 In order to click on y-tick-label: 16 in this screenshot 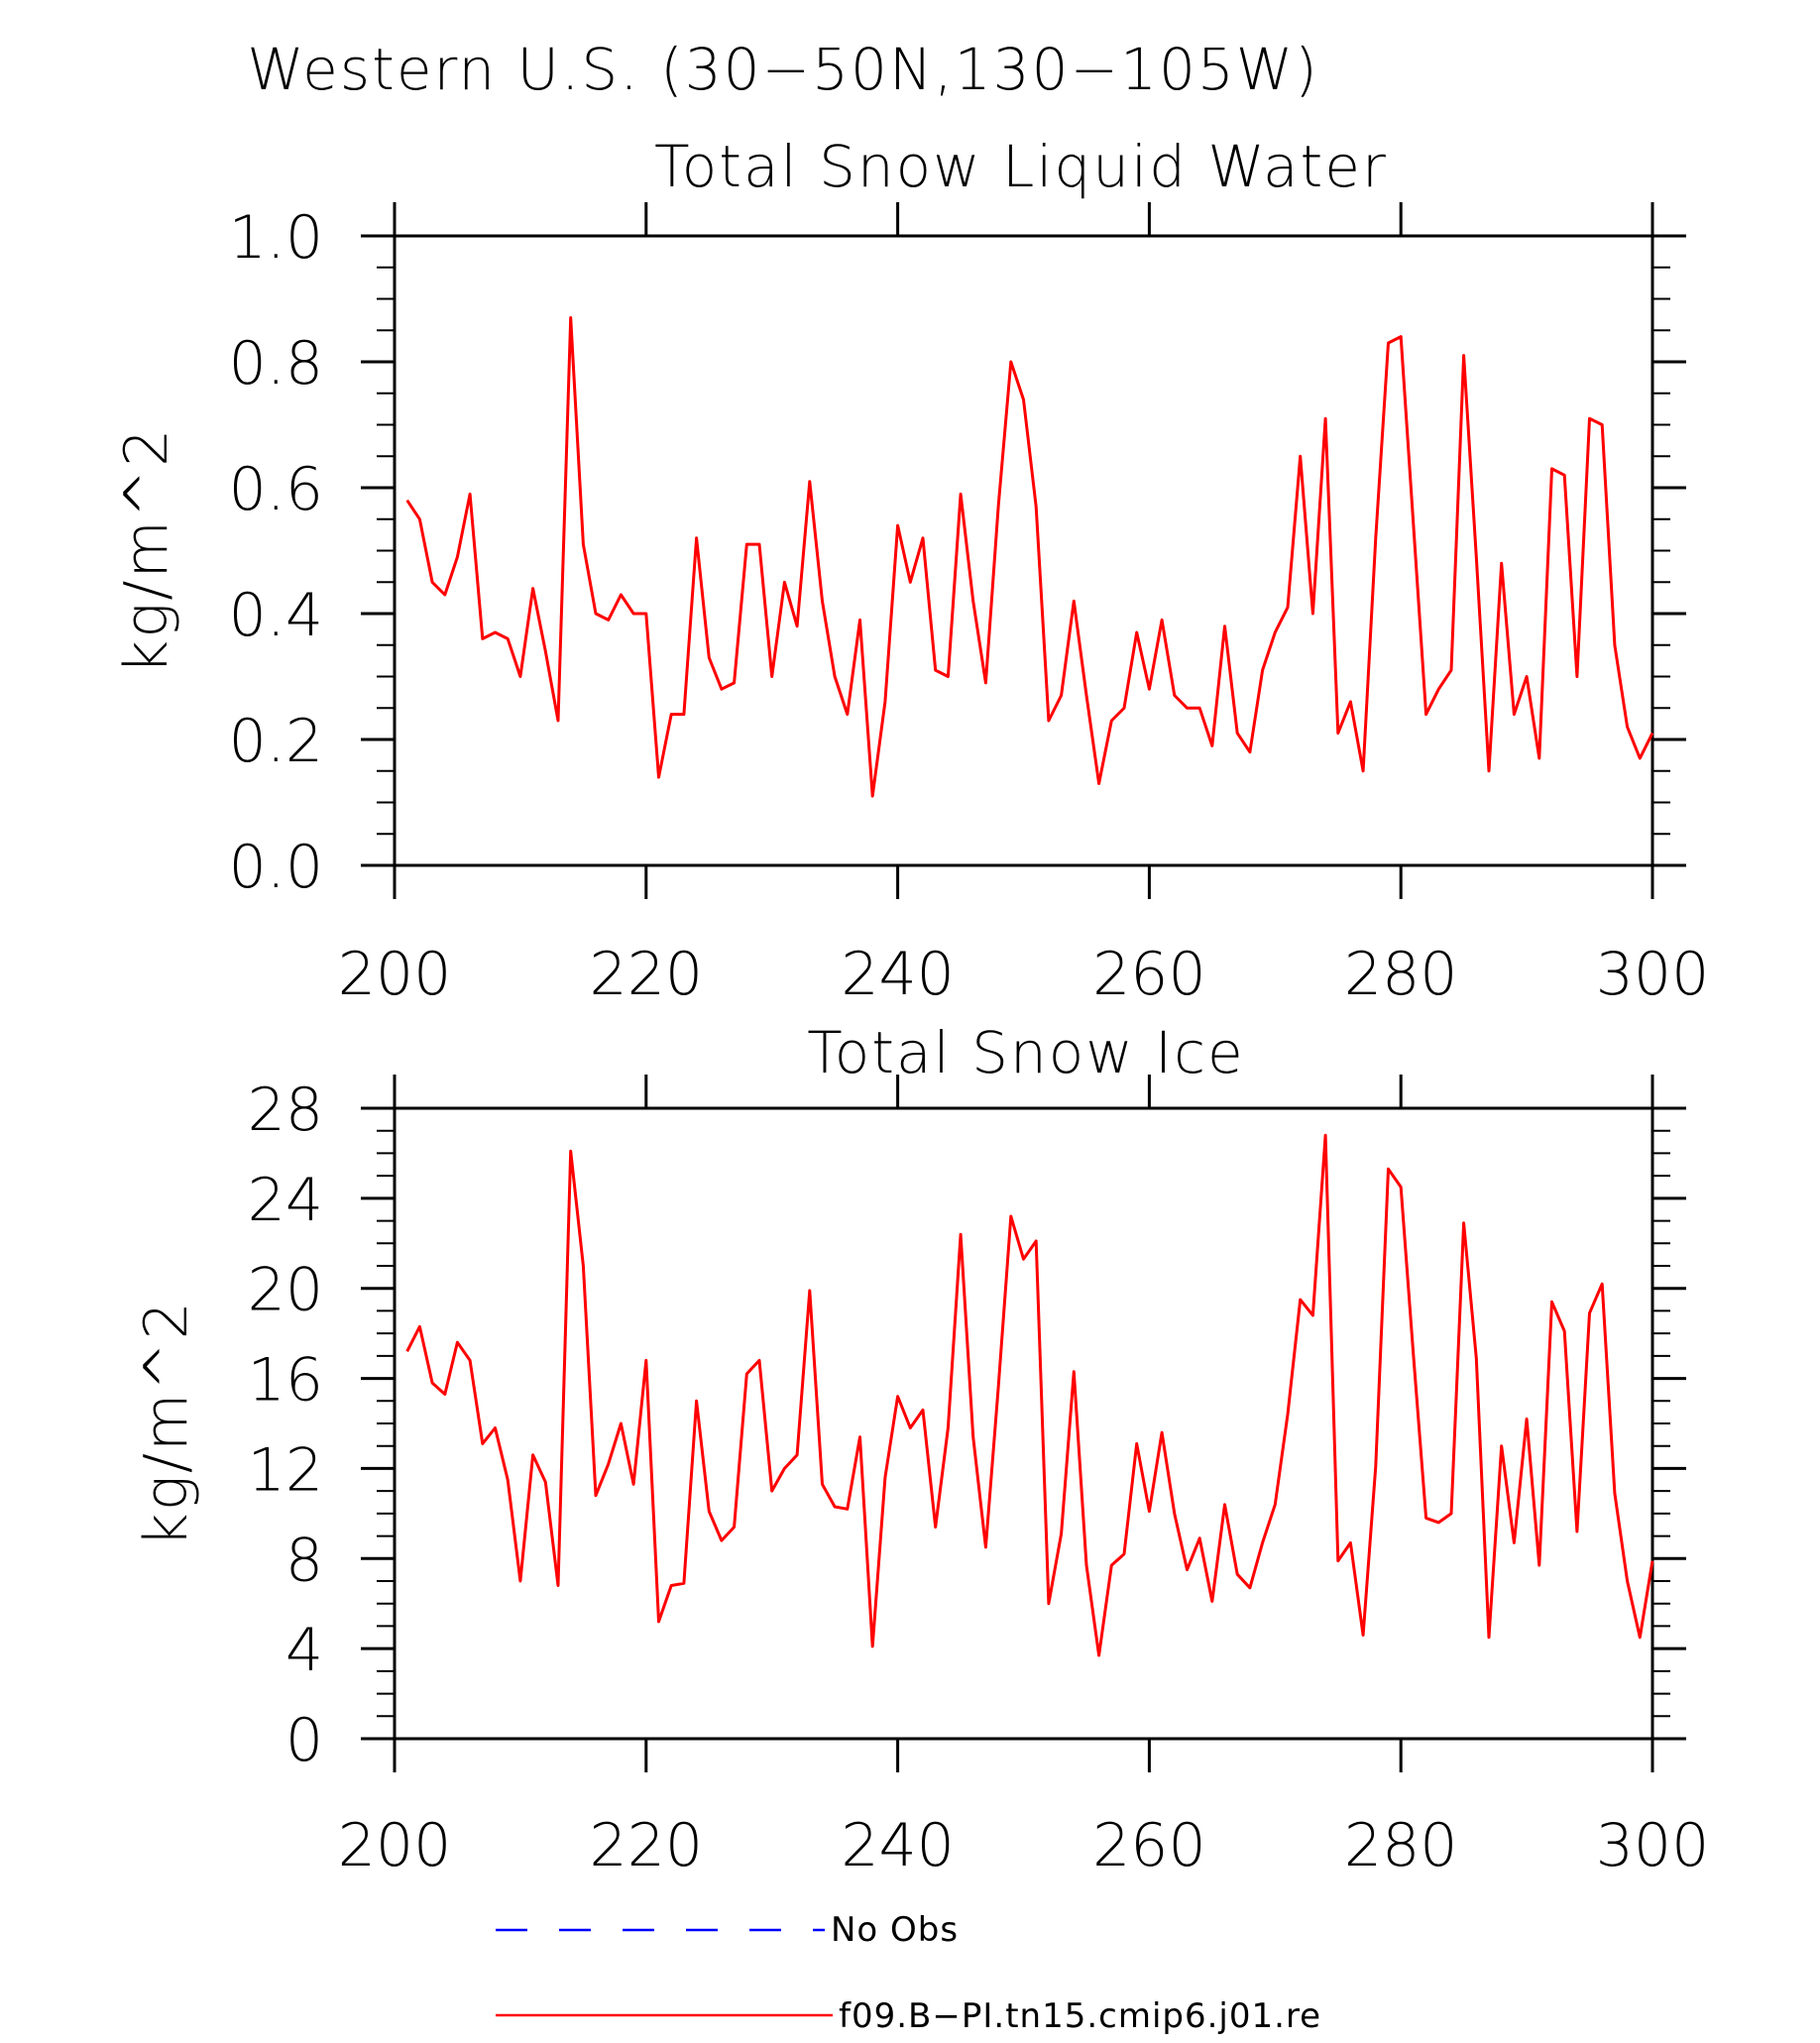, I will do `click(285, 1381)`.